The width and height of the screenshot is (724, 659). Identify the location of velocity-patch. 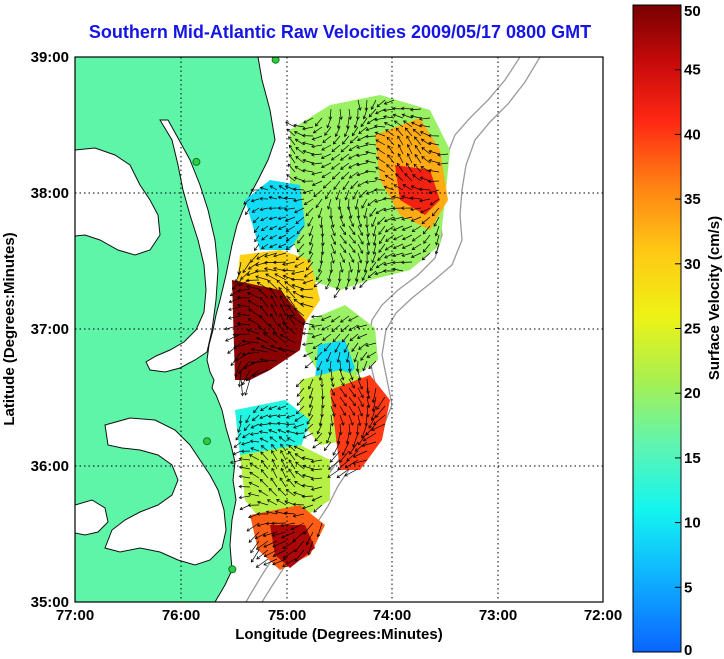
(417, 190).